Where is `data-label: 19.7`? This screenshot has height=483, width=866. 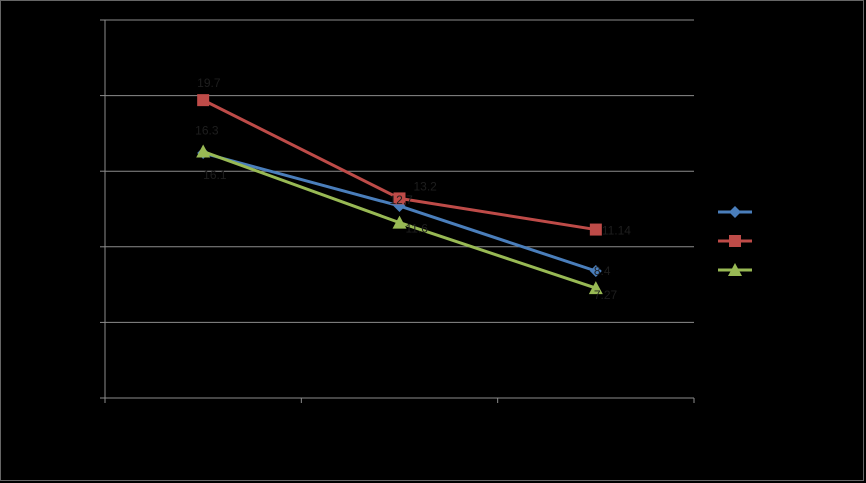 data-label: 19.7 is located at coordinates (209, 83).